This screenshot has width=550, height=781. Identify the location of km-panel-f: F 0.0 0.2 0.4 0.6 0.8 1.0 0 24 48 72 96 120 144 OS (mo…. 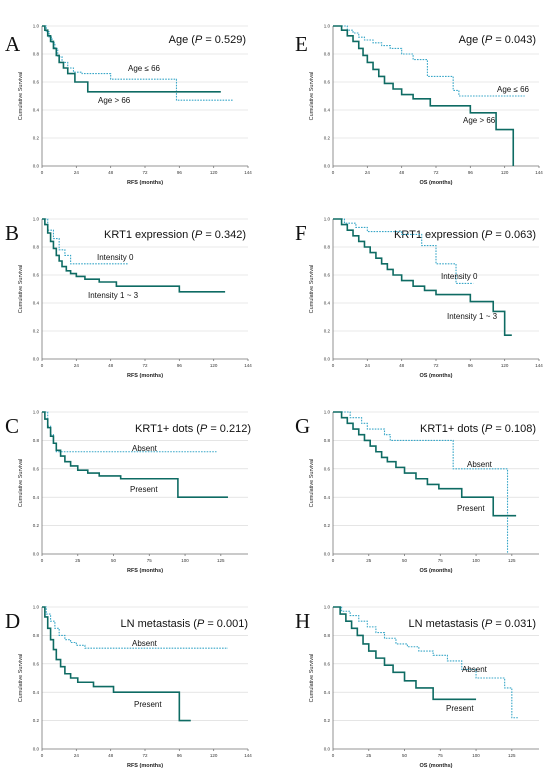
(419, 298).